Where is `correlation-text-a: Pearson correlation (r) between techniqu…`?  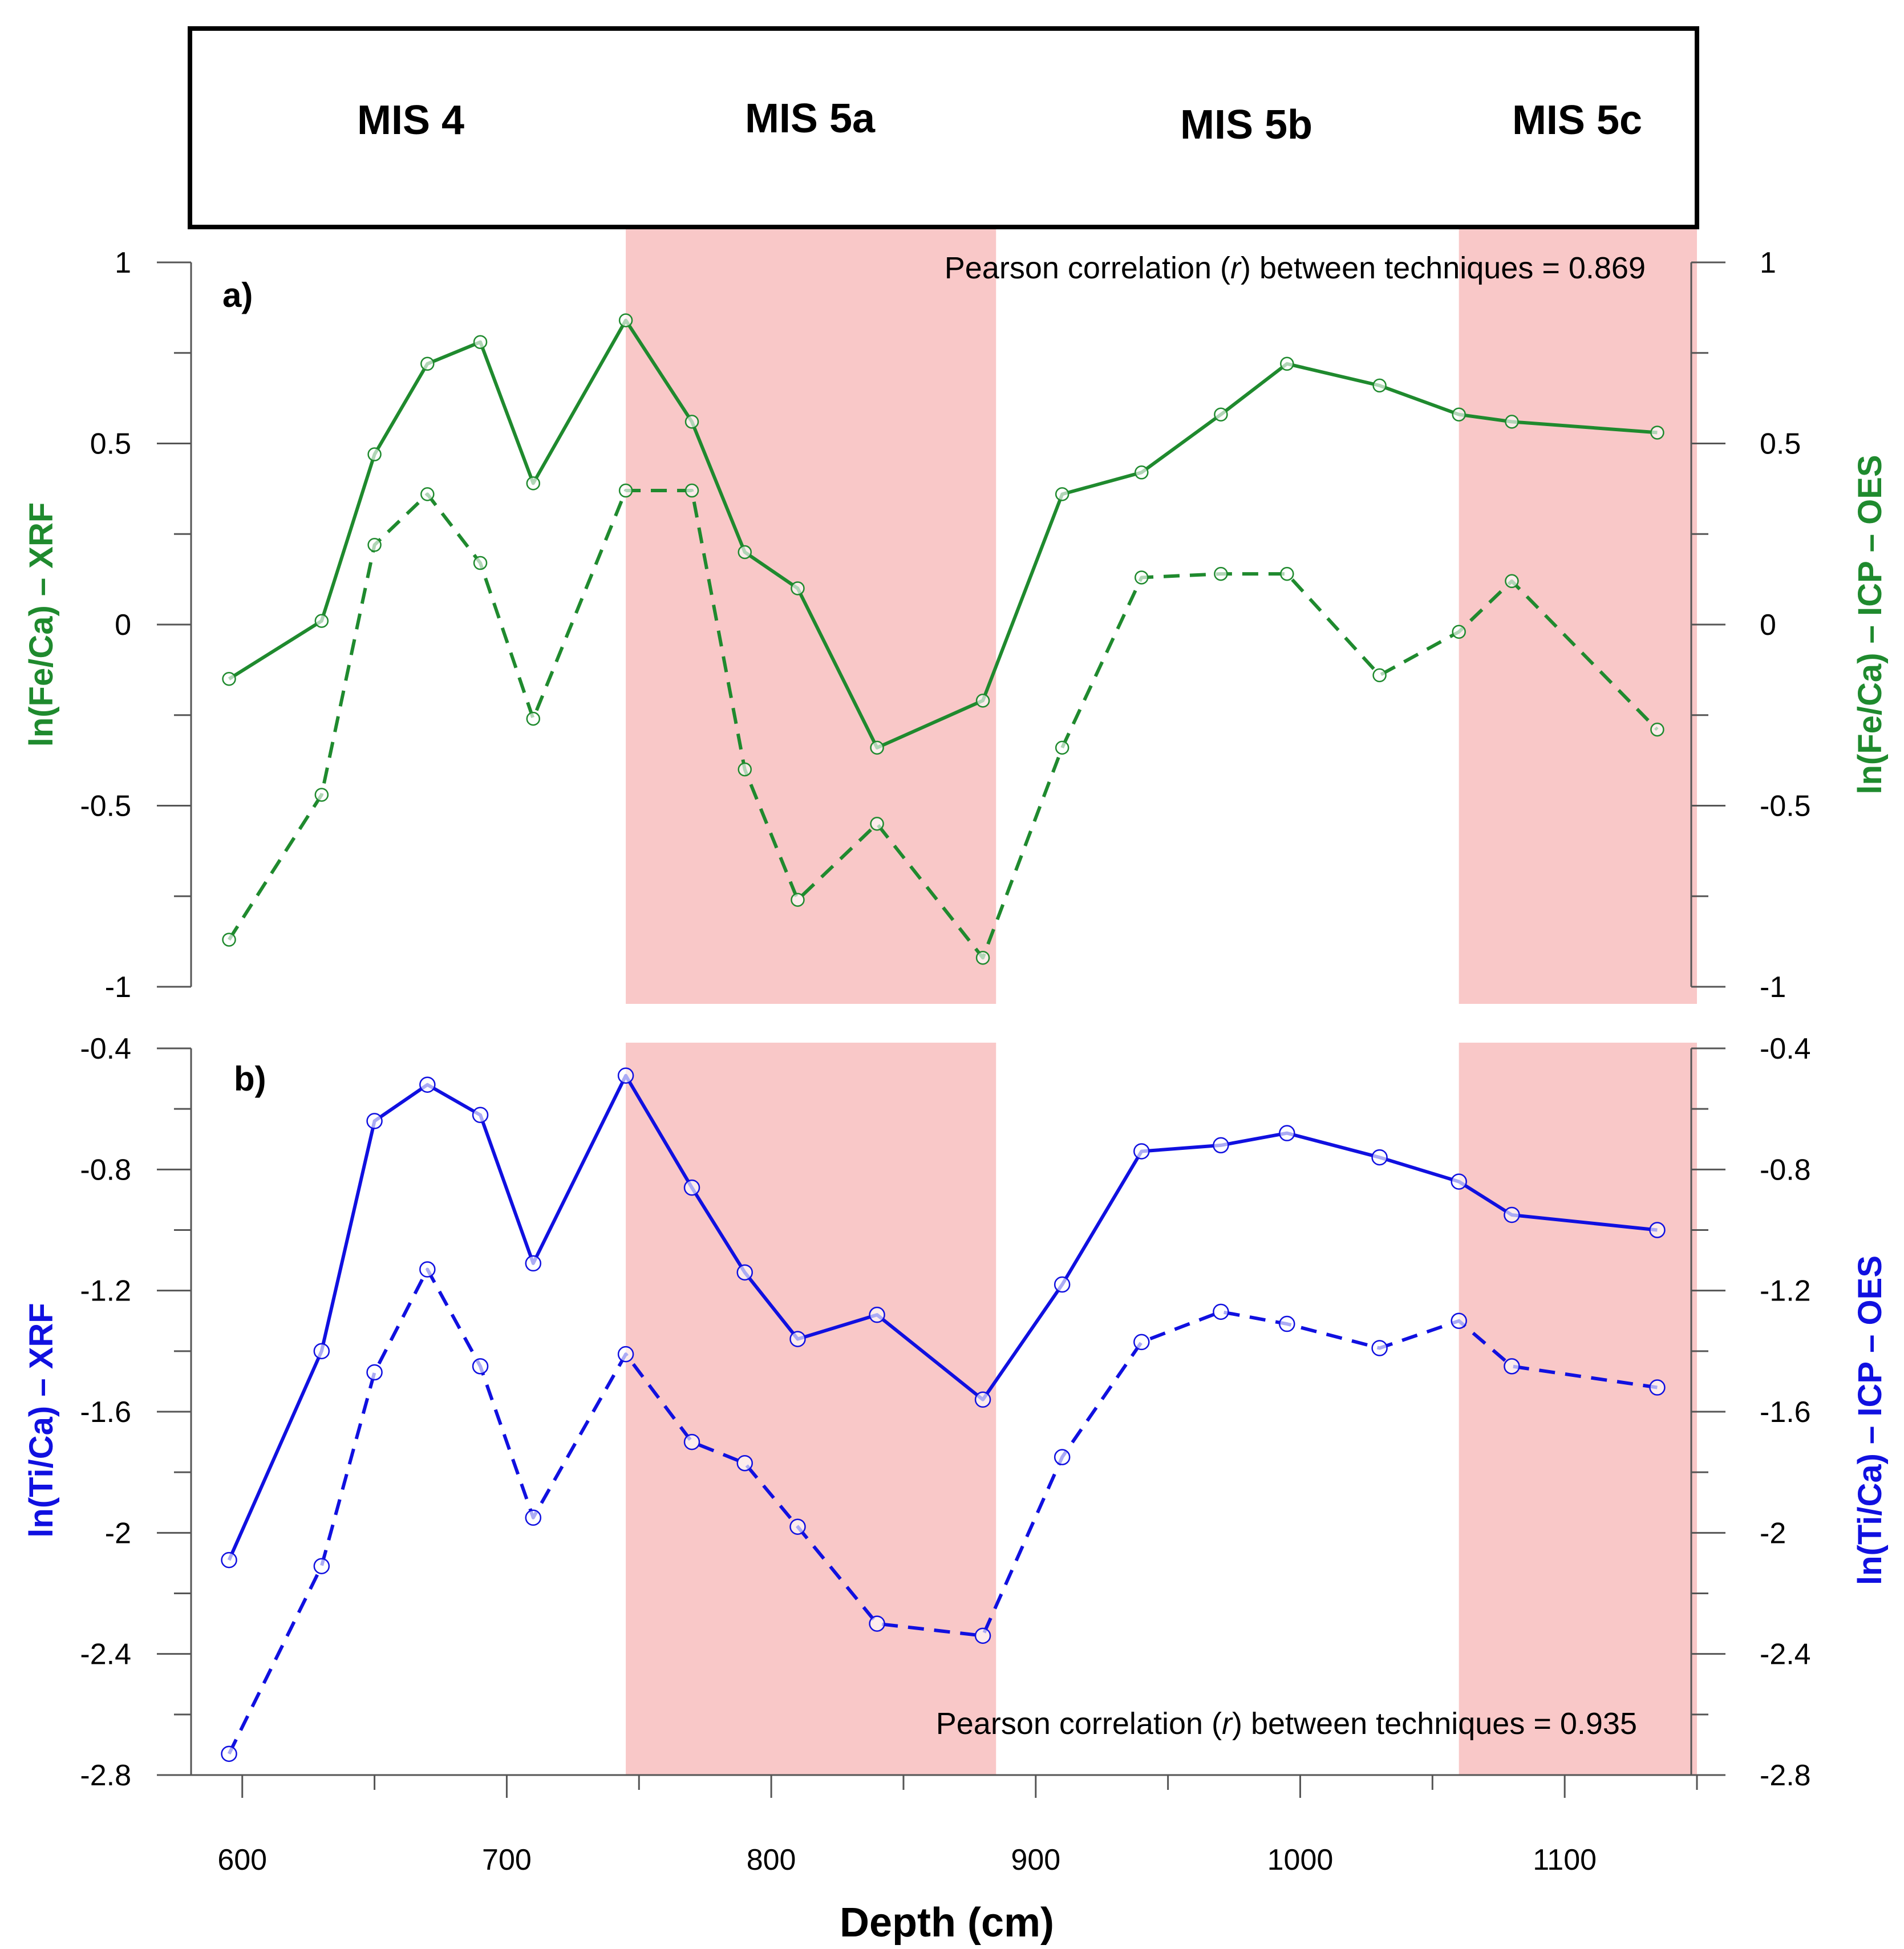 correlation-text-a: Pearson correlation (r) between techniqu… is located at coordinates (1295, 268).